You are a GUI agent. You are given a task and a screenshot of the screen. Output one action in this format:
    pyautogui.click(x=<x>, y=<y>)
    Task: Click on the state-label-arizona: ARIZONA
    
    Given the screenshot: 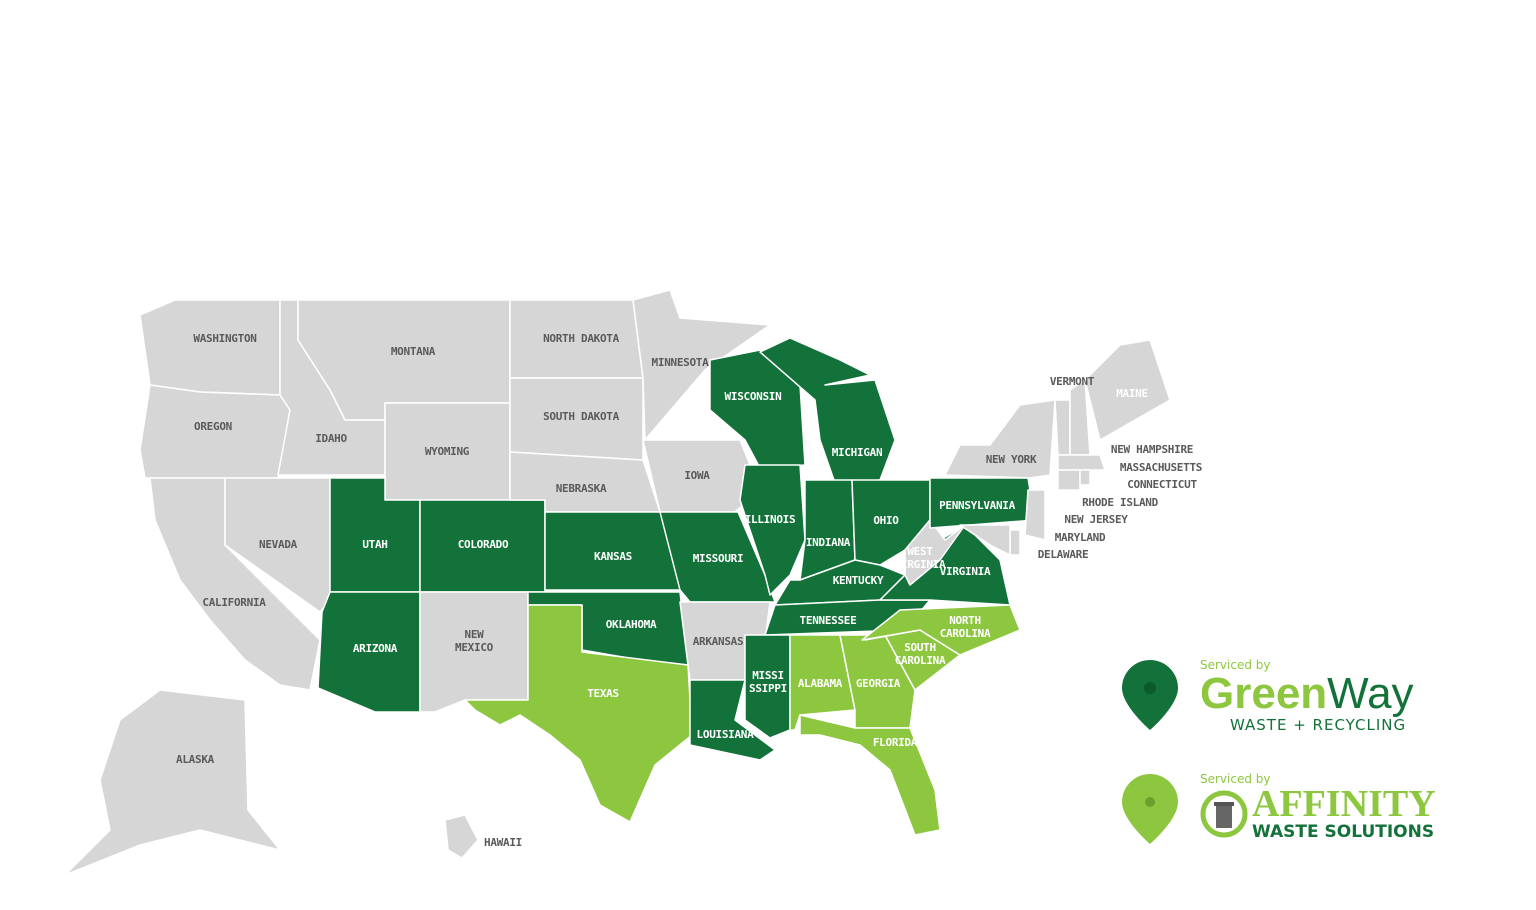 What is the action you would take?
    pyautogui.click(x=375, y=648)
    